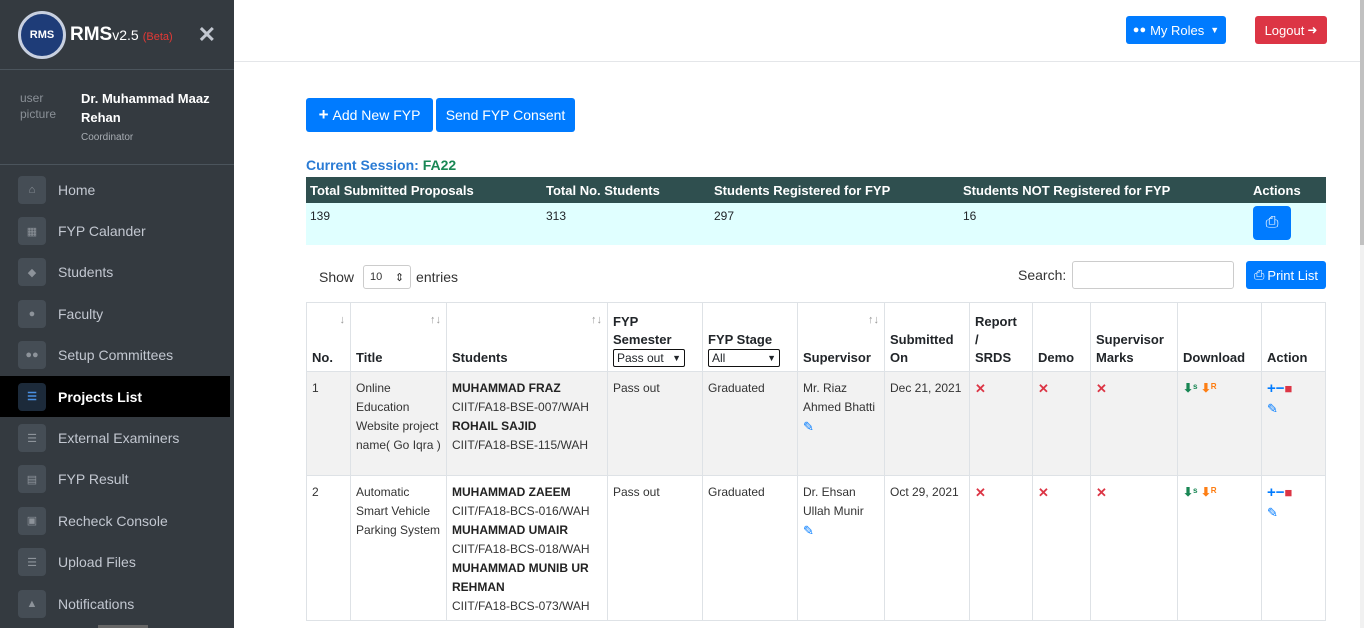  I want to click on send-fyp-consent-button: Send FYP Consent, so click(505, 115).